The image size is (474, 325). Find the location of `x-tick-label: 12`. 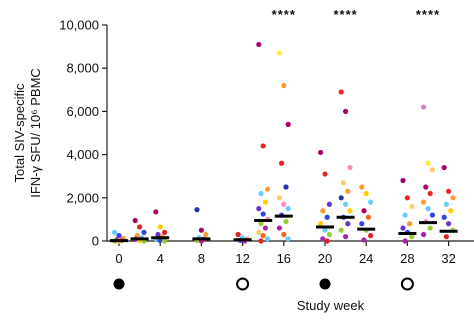

x-tick-label: 12 is located at coordinates (242, 258).